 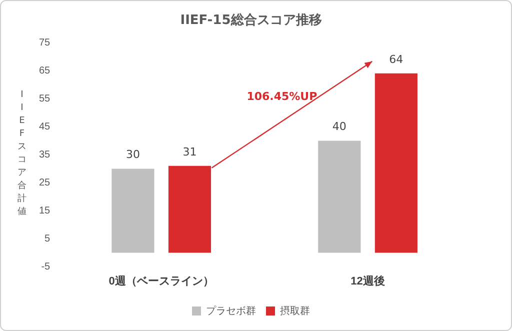 What do you see at coordinates (231, 310) in the screenshot?
I see `legend-label: プラセボ群` at bounding box center [231, 310].